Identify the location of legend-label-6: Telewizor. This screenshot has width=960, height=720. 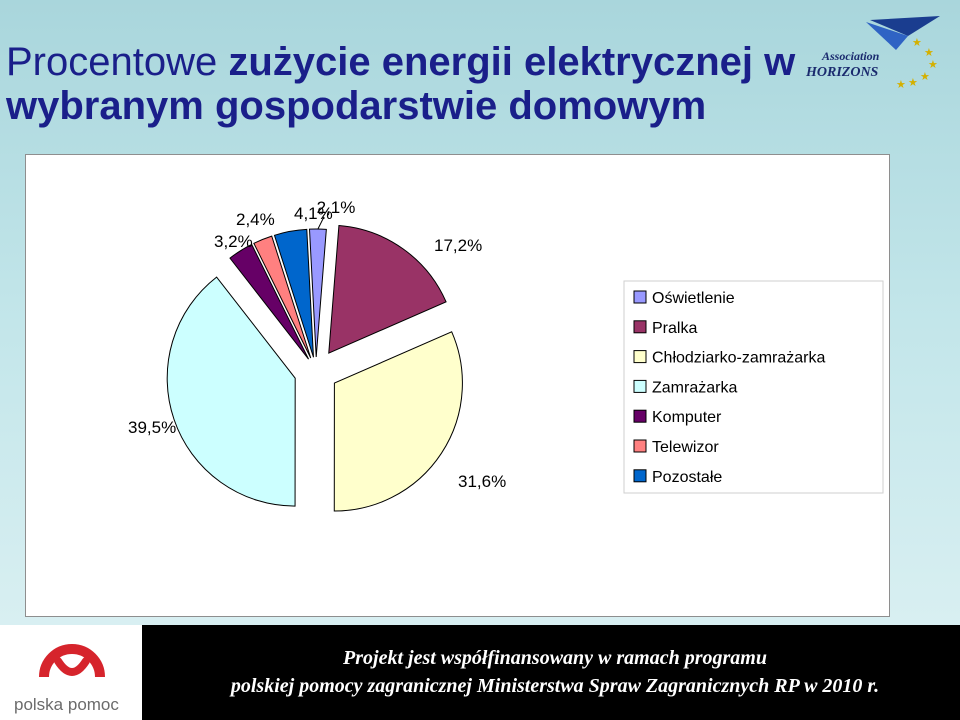
(685, 447).